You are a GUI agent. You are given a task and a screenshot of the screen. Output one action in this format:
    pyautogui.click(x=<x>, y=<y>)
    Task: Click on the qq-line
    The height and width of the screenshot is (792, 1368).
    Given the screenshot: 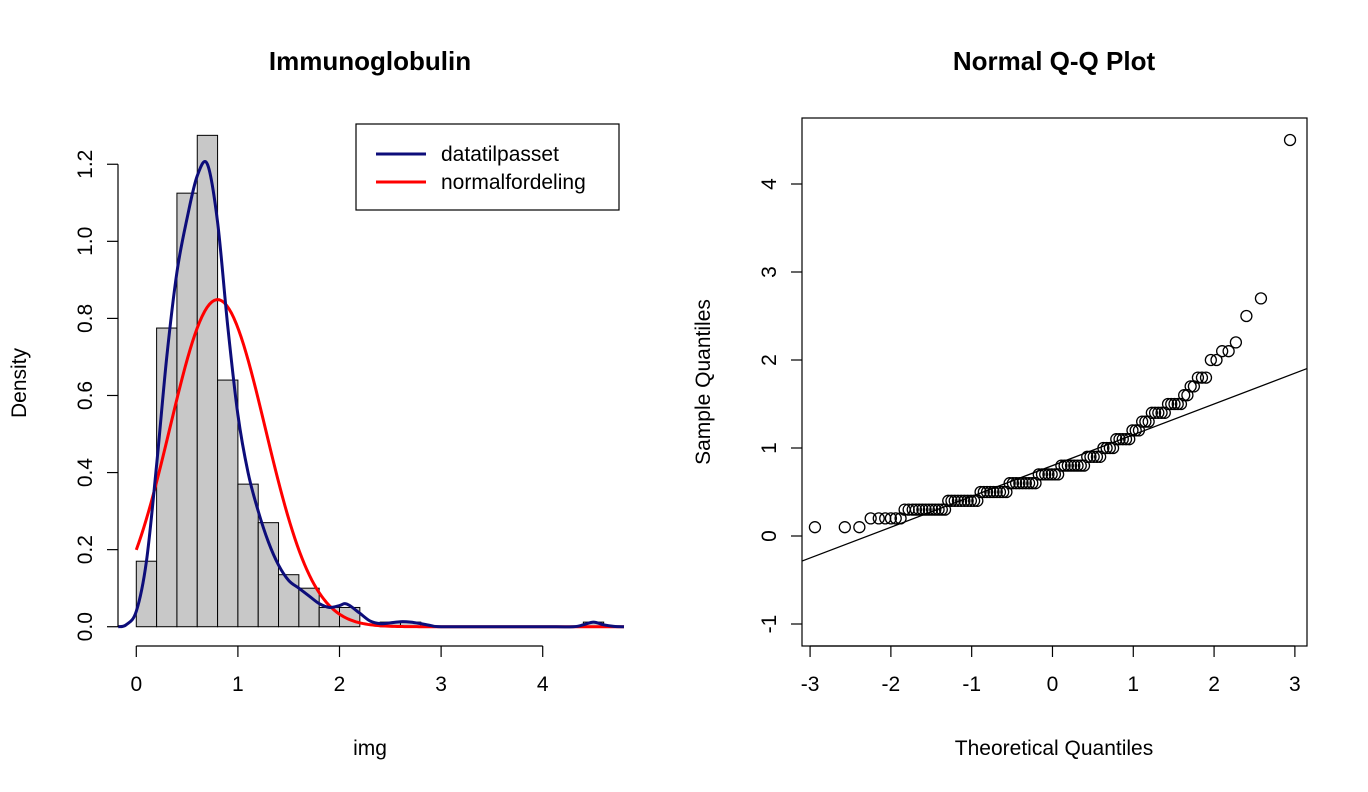 What is the action you would take?
    pyautogui.click(x=1054, y=464)
    